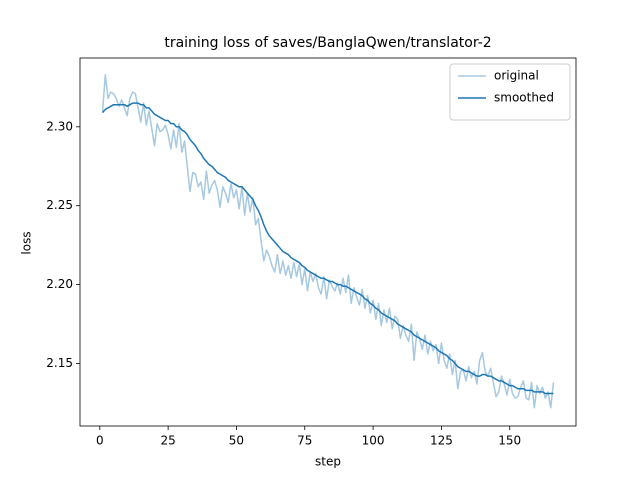 This screenshot has width=640, height=480. Describe the element at coordinates (59, 363) in the screenshot. I see `y-tick-label: 2.15` at that location.